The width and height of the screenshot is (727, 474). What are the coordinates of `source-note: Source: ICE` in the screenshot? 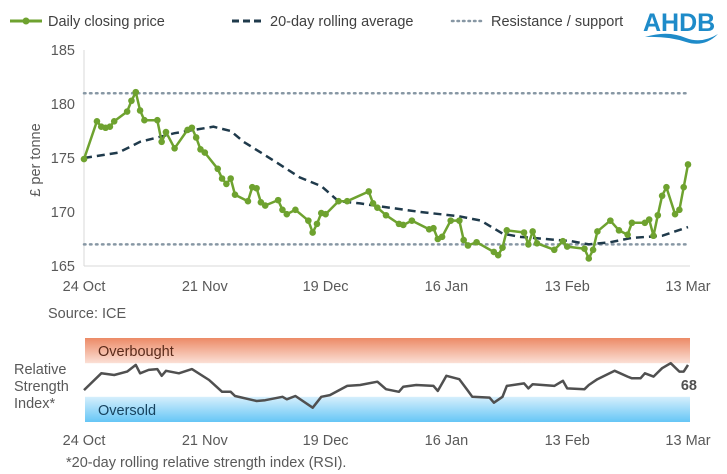 It's located at (87, 314).